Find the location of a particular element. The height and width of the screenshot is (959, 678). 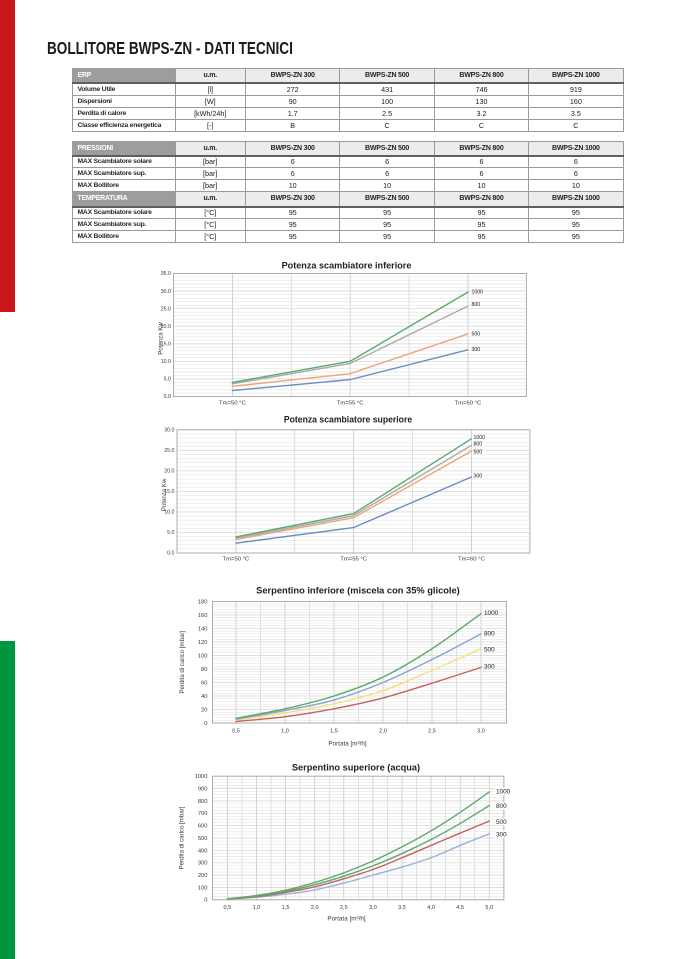

svg-text: 700 is located at coordinates (203, 814).